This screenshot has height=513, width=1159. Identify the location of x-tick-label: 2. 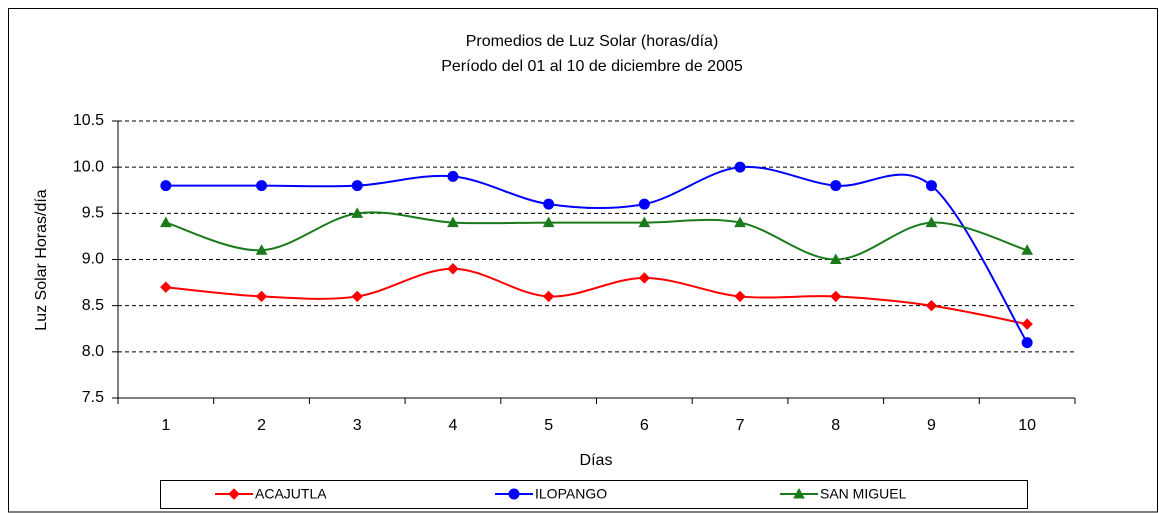
(261, 425).